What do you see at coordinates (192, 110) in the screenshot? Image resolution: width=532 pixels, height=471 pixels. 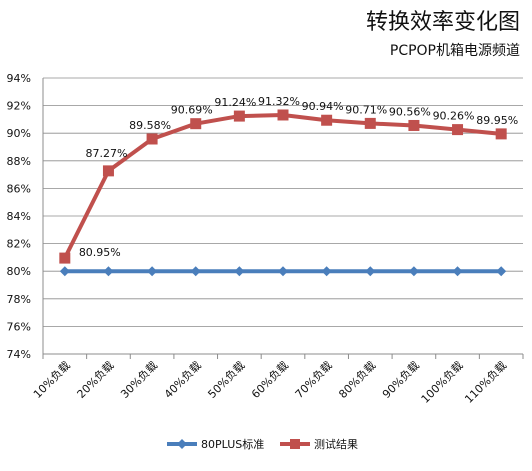 I see `data-label: 90.69%` at bounding box center [192, 110].